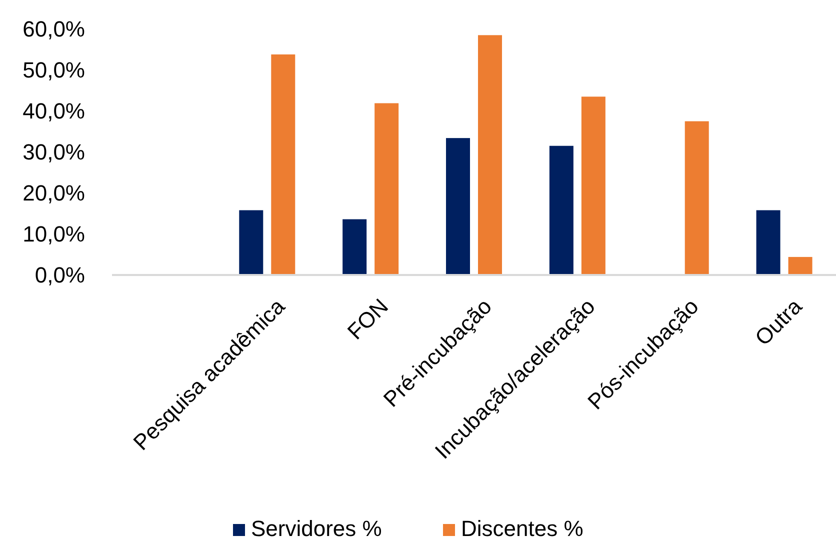 This screenshot has width=836, height=550. I want to click on legend-label: Servidores %, so click(316, 528).